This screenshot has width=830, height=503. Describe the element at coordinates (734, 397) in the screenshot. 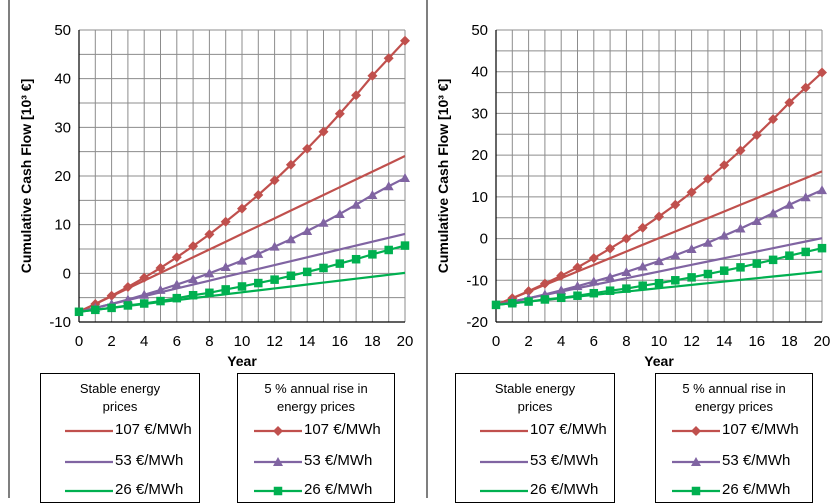

I see `legend-title: 5 % annual rise in energy prices` at that location.